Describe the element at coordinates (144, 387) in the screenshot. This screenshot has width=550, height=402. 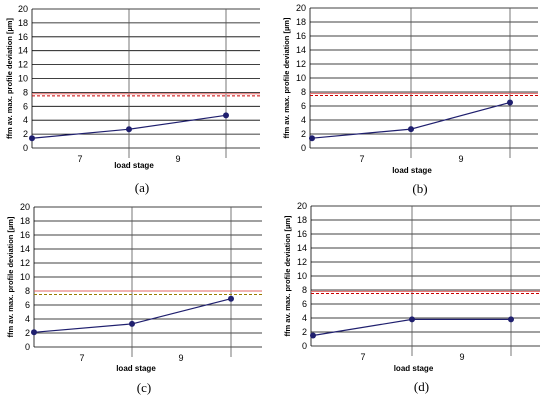
I see `panel-caption: (c)` at that location.